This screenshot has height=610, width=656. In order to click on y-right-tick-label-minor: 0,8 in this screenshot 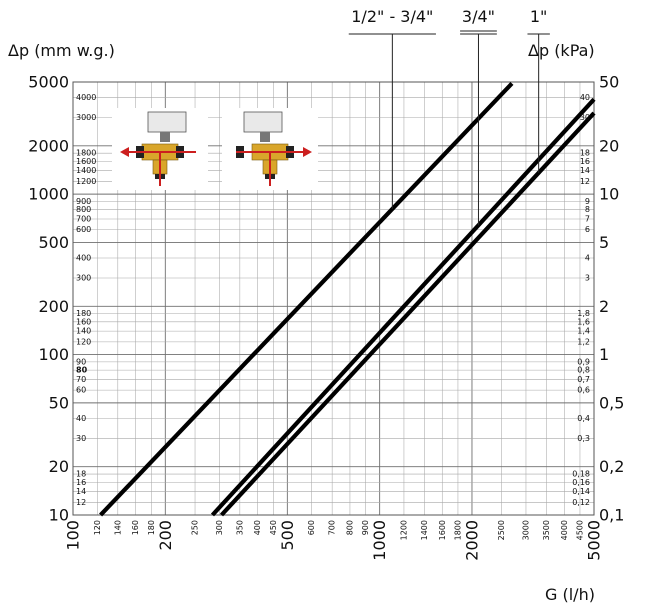, I will do `click(583, 370)`.